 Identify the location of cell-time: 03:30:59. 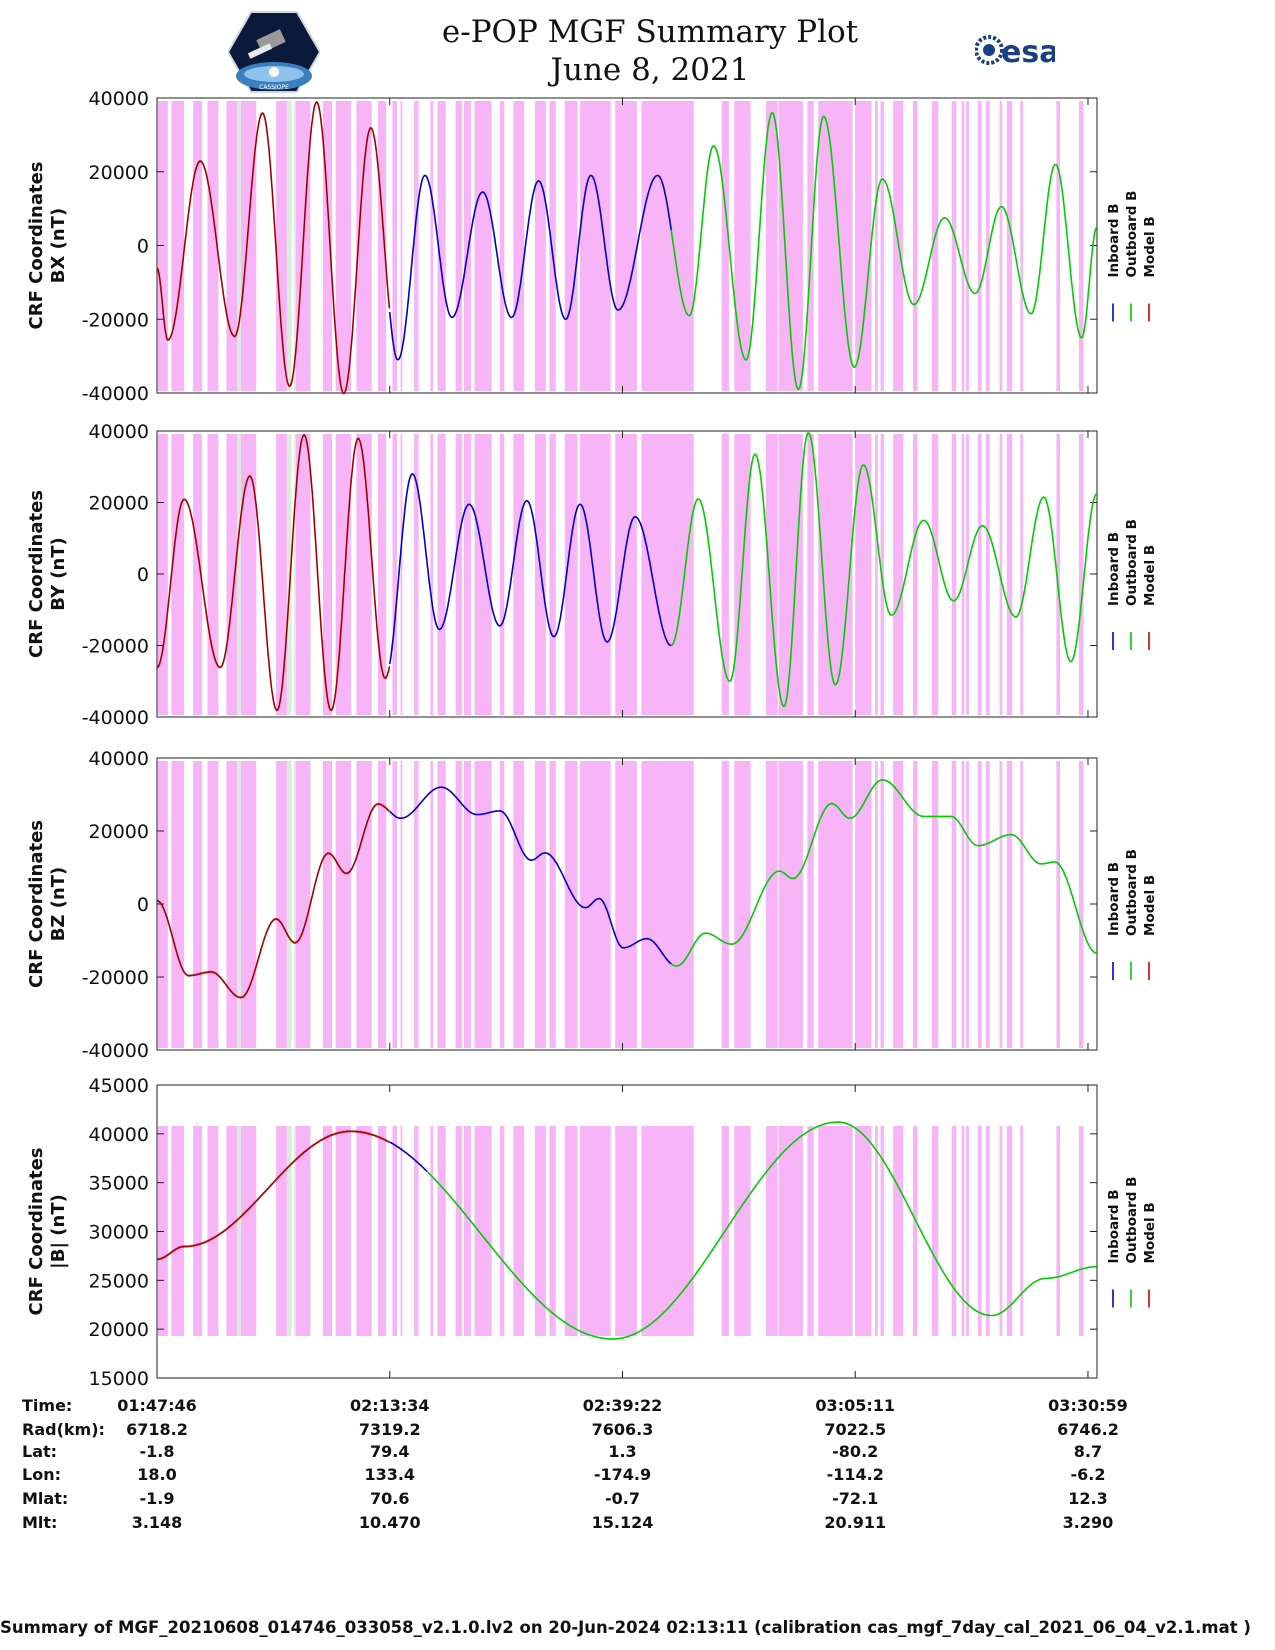
(1088, 1405).